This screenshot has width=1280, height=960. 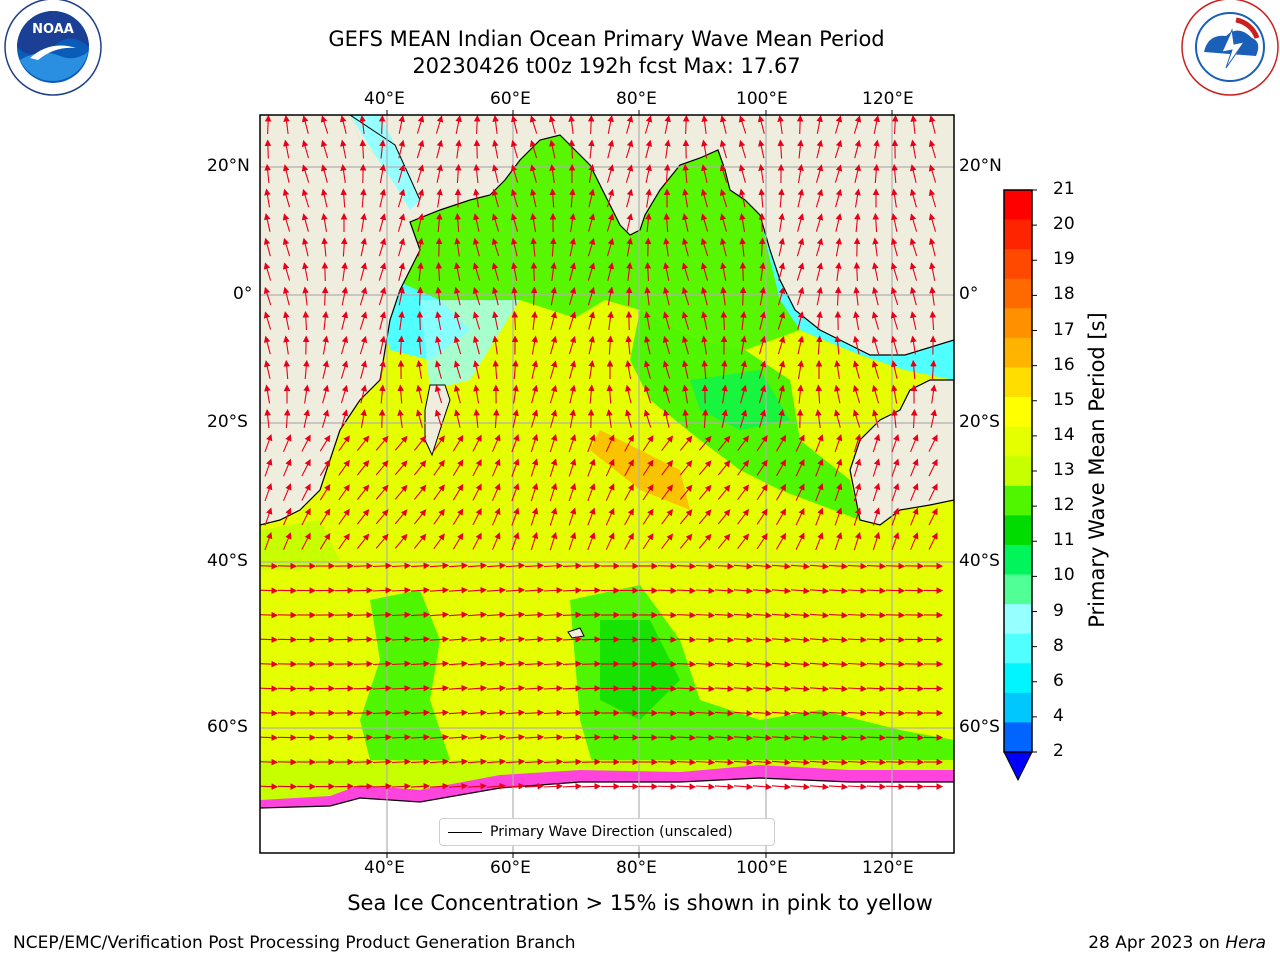 I want to click on lat-tick-right: 20°N, so click(x=980, y=166).